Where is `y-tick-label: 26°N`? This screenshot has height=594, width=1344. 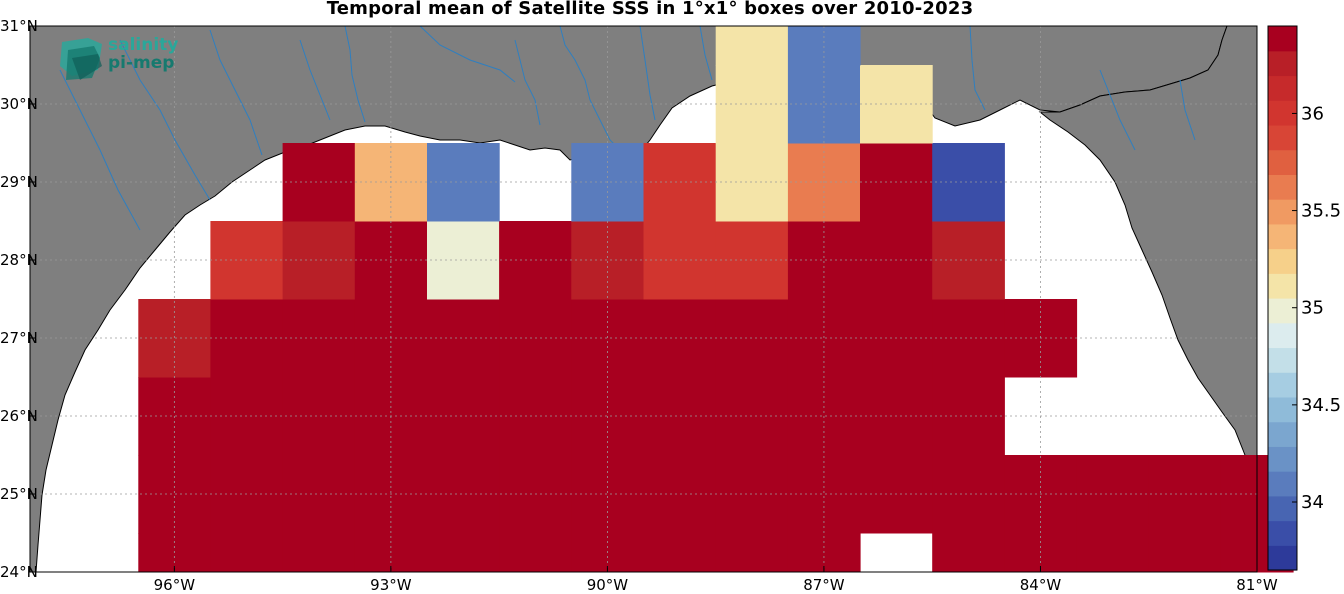
y-tick-label: 26°N is located at coordinates (19, 416).